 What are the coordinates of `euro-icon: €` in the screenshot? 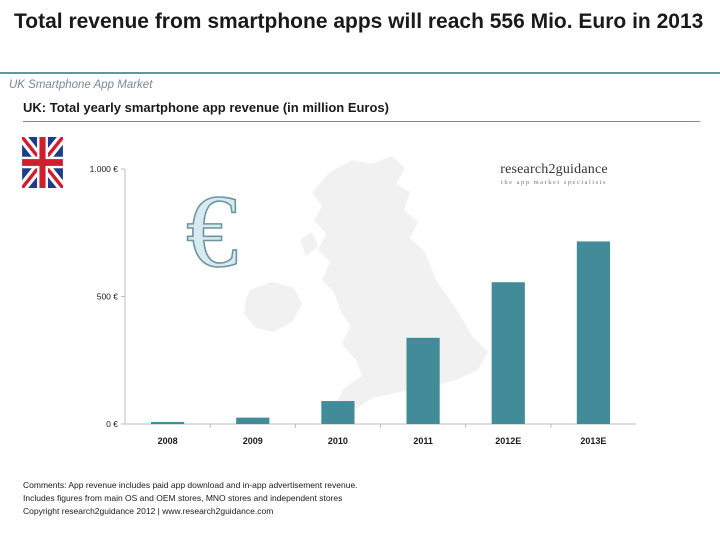 It's located at (212, 230).